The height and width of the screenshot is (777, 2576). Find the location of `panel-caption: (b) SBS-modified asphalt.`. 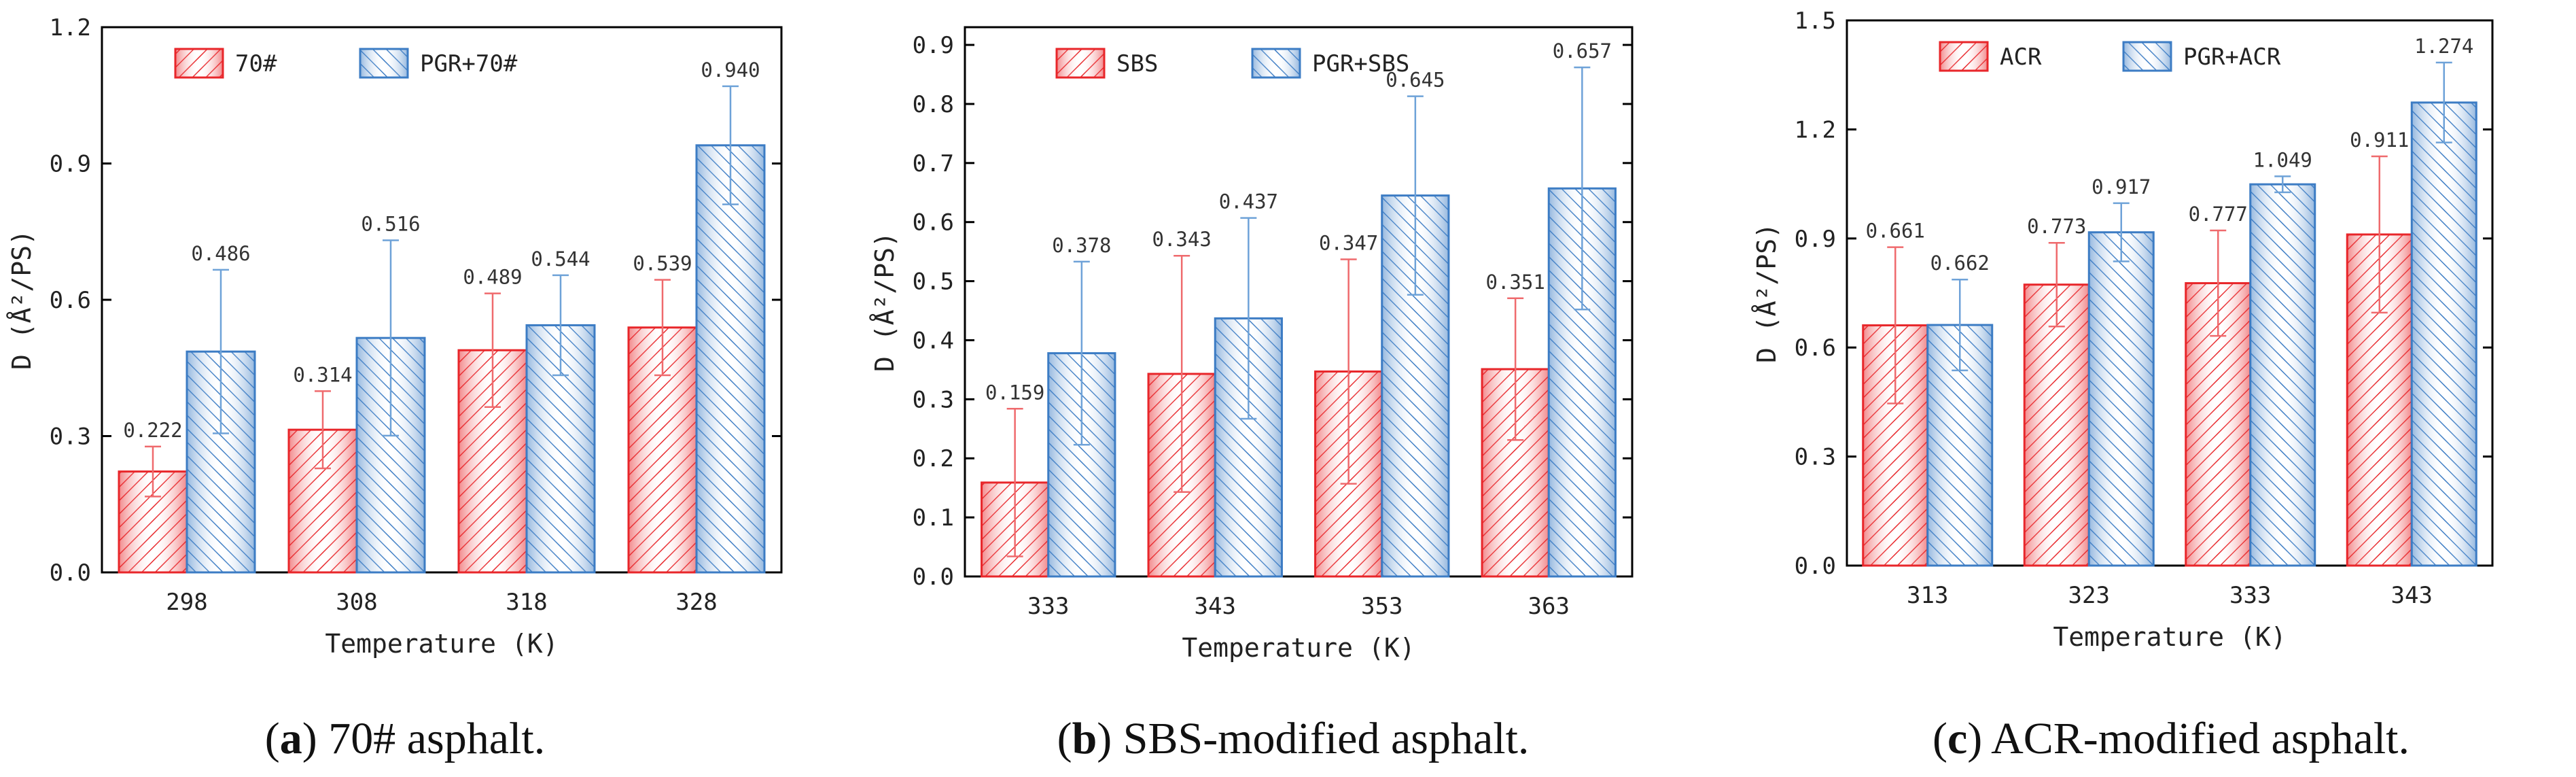

panel-caption: (b) SBS-modified asphalt. is located at coordinates (1293, 738).